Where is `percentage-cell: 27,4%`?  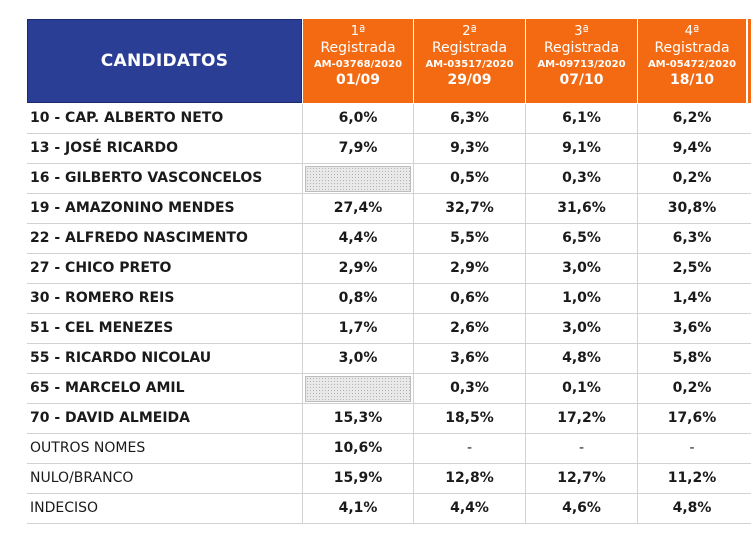 percentage-cell: 27,4% is located at coordinates (358, 208).